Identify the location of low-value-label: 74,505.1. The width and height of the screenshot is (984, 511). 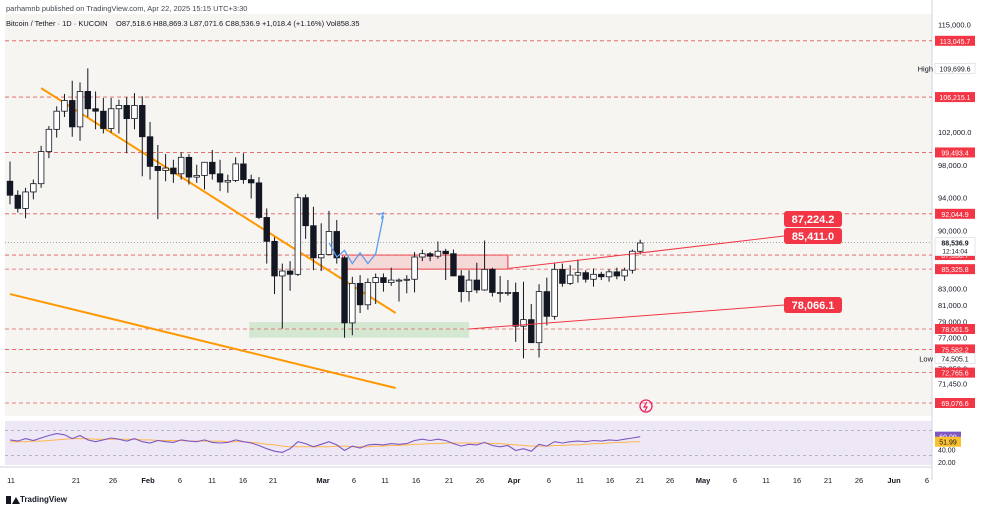
(954, 359).